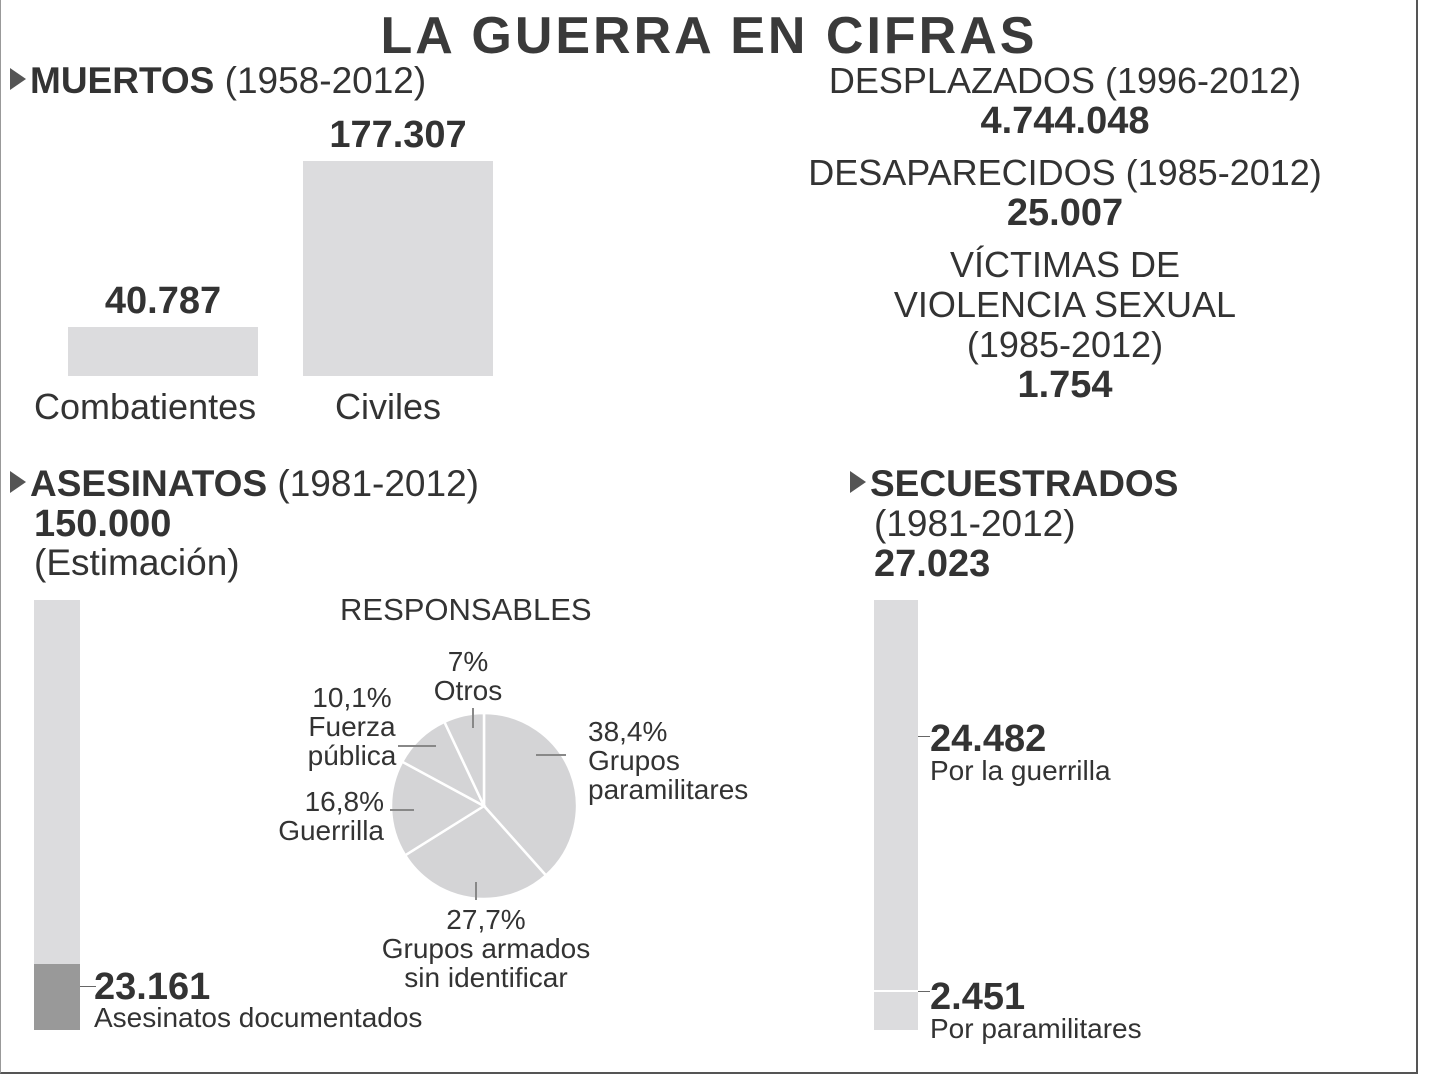  Describe the element at coordinates (1065, 213) in the screenshot. I see `desaparecidos-value: 25.007` at that location.